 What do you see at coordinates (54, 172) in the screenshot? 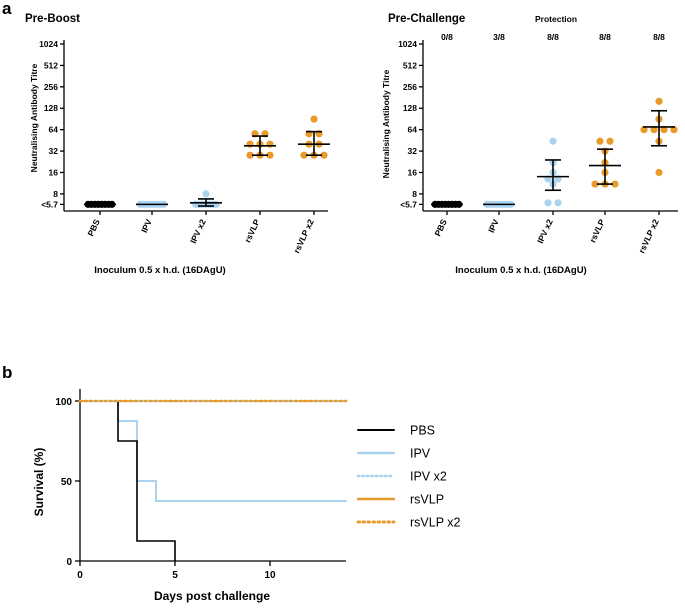
I see `pre-boost-y-tick-label: 16` at bounding box center [54, 172].